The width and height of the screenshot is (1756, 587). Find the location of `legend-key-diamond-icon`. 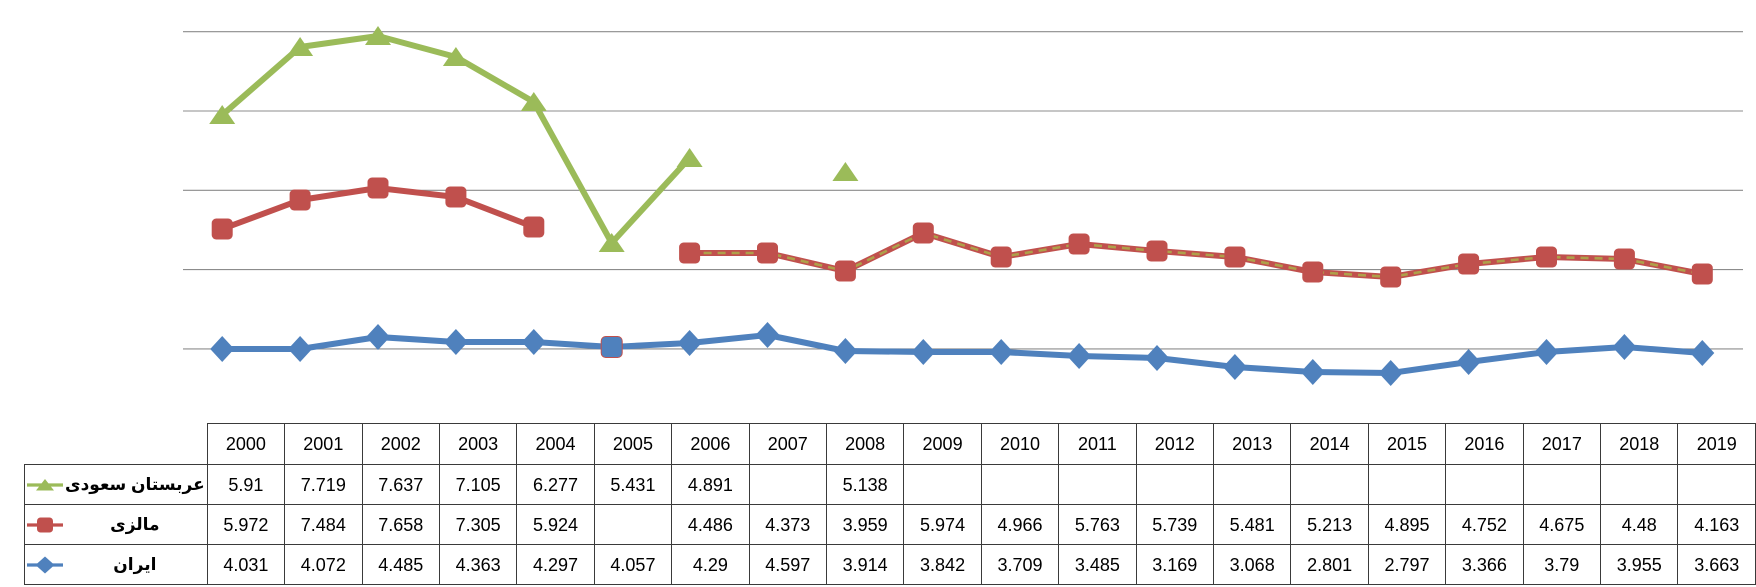

legend-key-diamond-icon is located at coordinates (45, 564).